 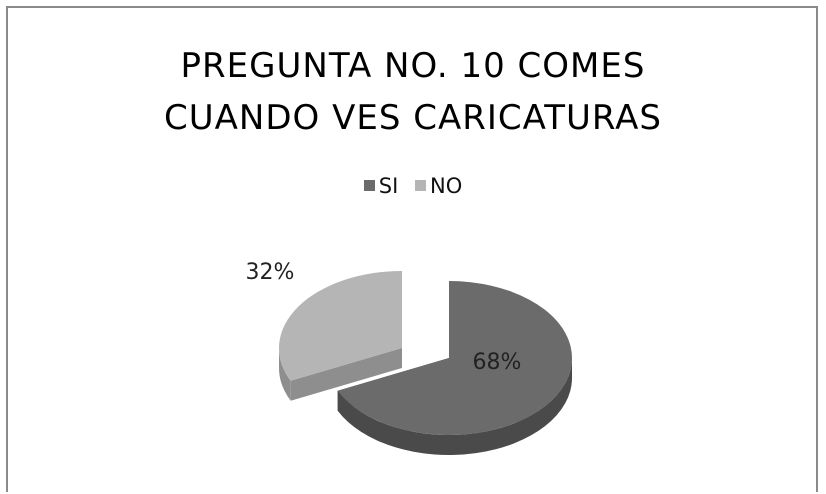 What do you see at coordinates (413, 66) in the screenshot?
I see `chart-title-line-1: PREGUNTA NO. 10 COMES` at bounding box center [413, 66].